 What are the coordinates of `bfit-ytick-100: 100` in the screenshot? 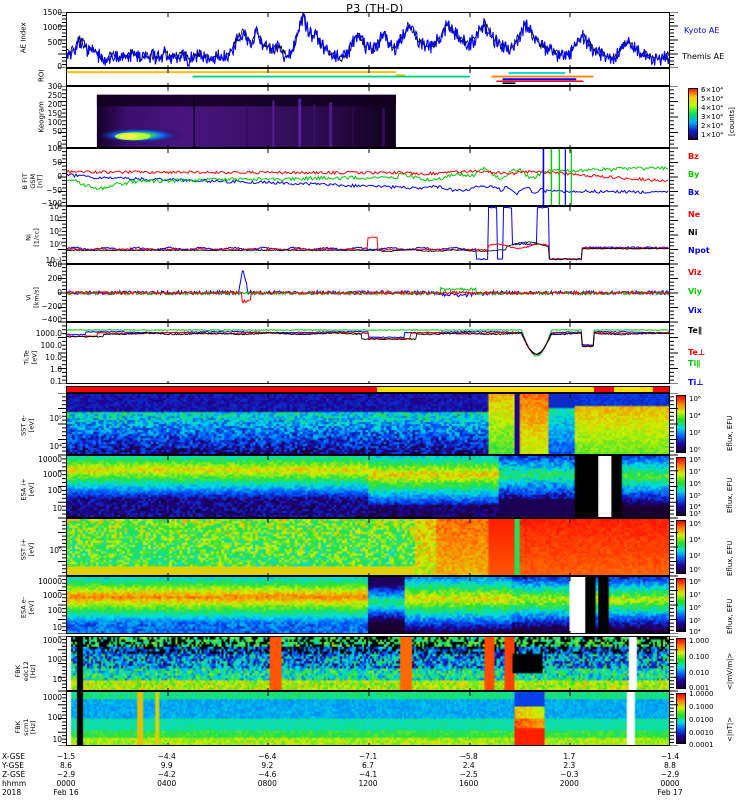 It's located at (54, 148).